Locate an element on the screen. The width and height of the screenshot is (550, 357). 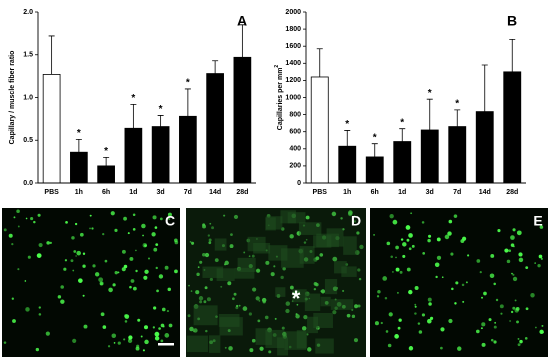
x-tick-label: 28d is located at coordinates (512, 192).